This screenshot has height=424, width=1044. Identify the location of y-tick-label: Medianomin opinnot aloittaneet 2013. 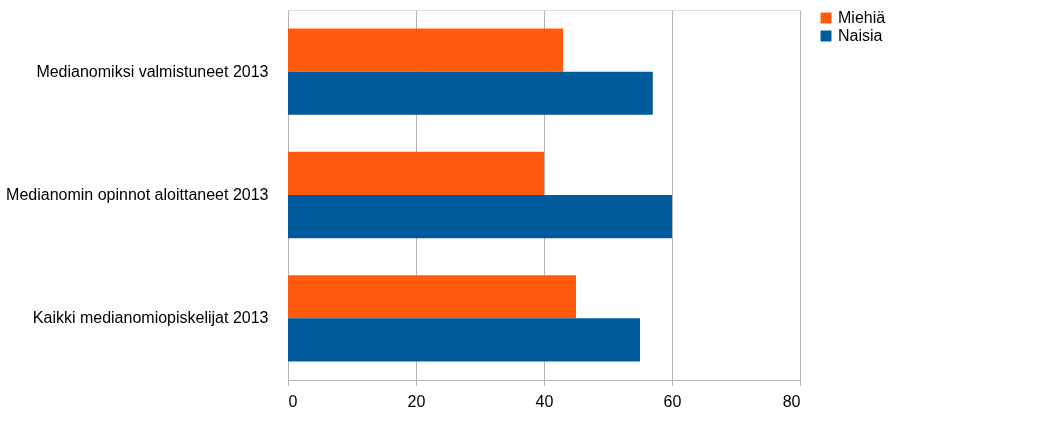
(137, 194).